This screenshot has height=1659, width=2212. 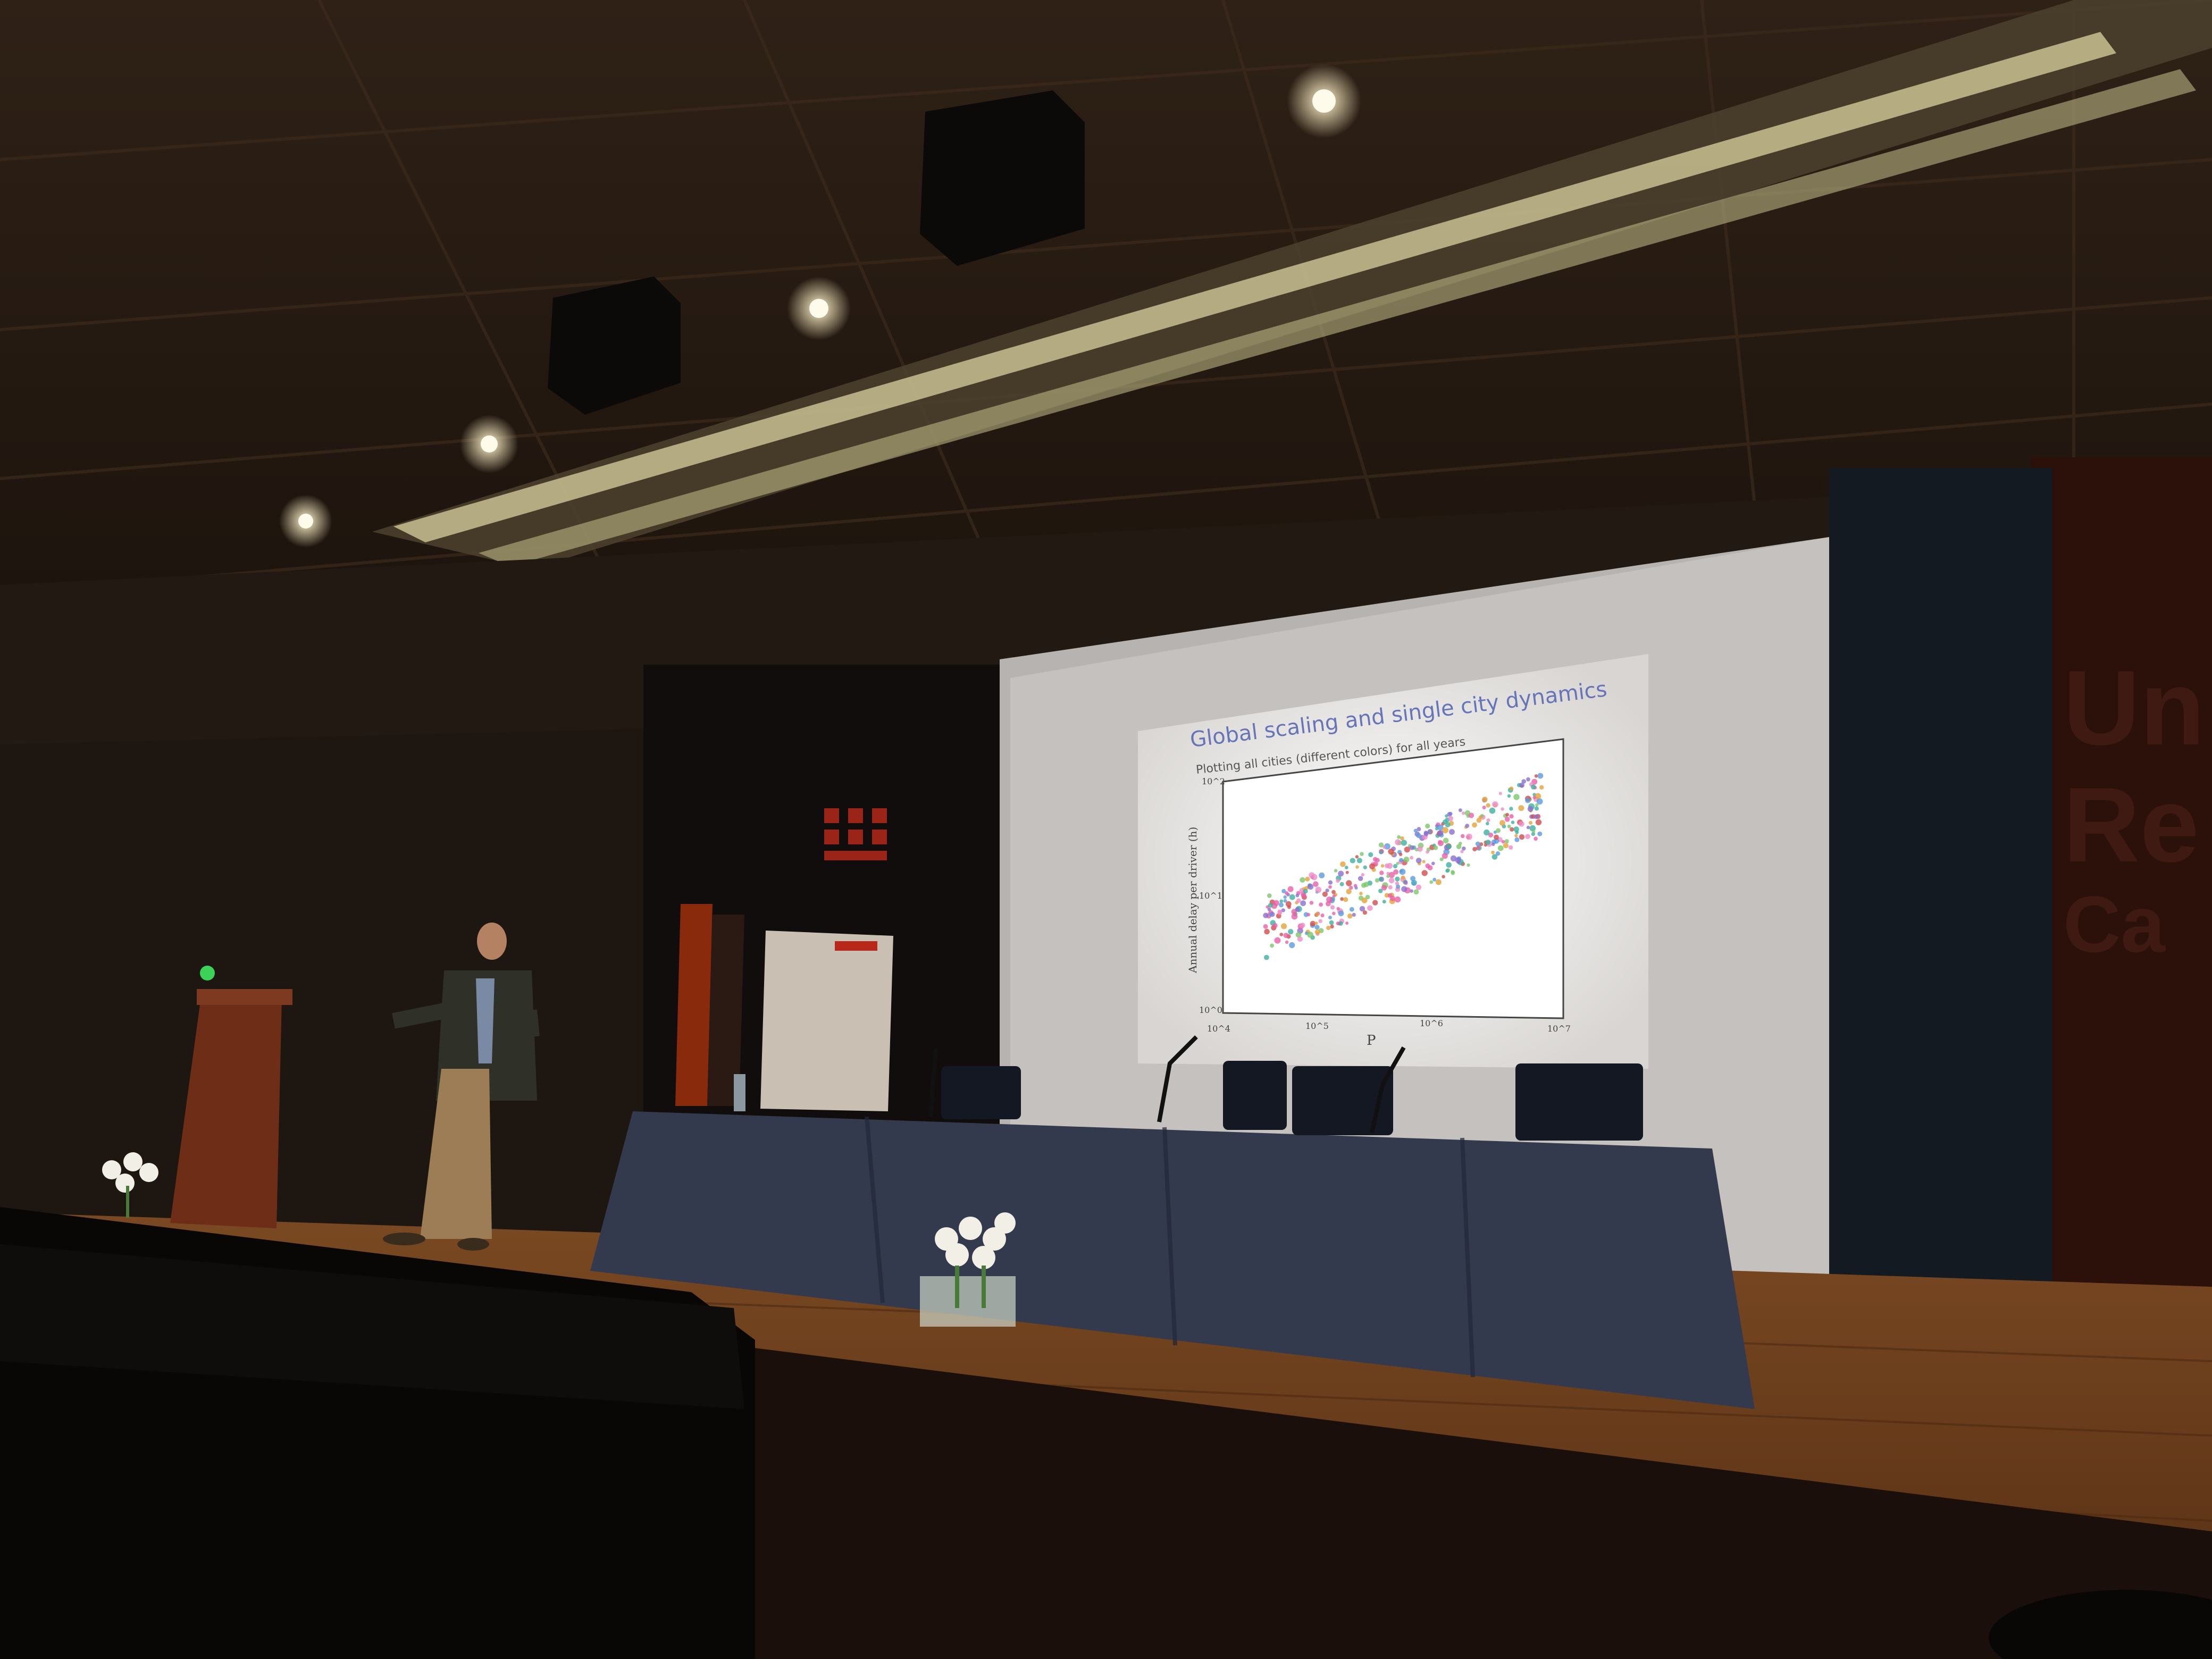 What do you see at coordinates (1317, 1026) in the screenshot?
I see `plot-xtick-2: 10^5` at bounding box center [1317, 1026].